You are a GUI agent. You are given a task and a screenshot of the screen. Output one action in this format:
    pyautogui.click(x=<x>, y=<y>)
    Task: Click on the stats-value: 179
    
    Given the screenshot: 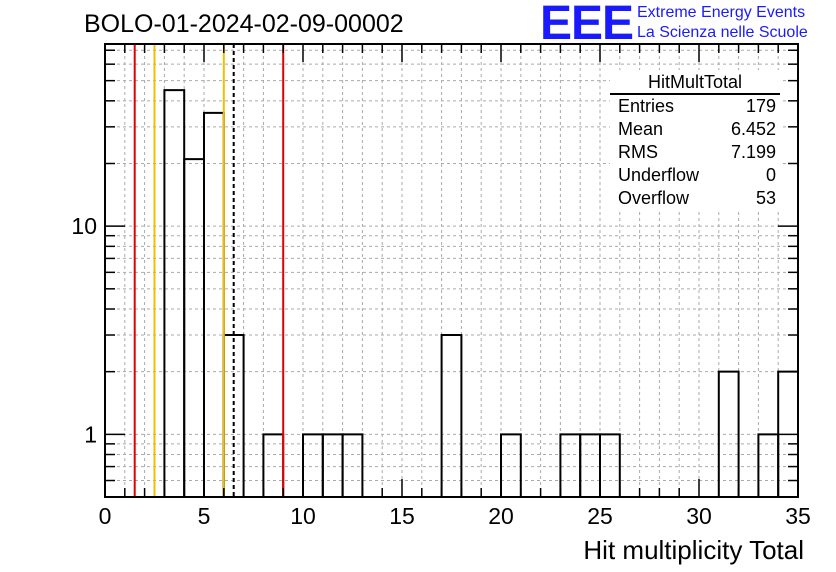 What is the action you would take?
    pyautogui.click(x=760, y=106)
    